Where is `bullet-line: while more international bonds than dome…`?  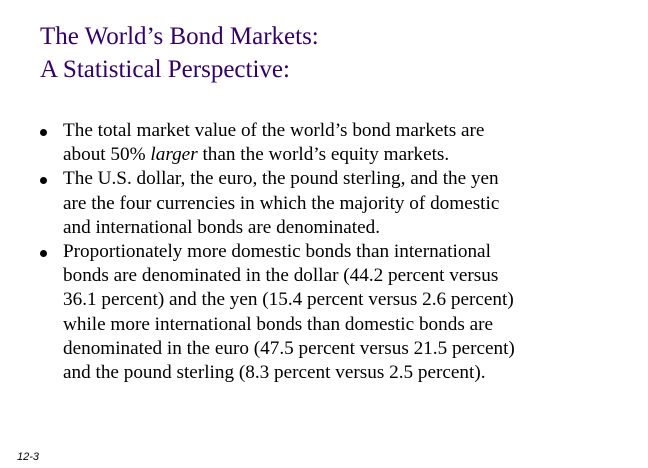 bullet-line: while more international bonds than dome… is located at coordinates (278, 324).